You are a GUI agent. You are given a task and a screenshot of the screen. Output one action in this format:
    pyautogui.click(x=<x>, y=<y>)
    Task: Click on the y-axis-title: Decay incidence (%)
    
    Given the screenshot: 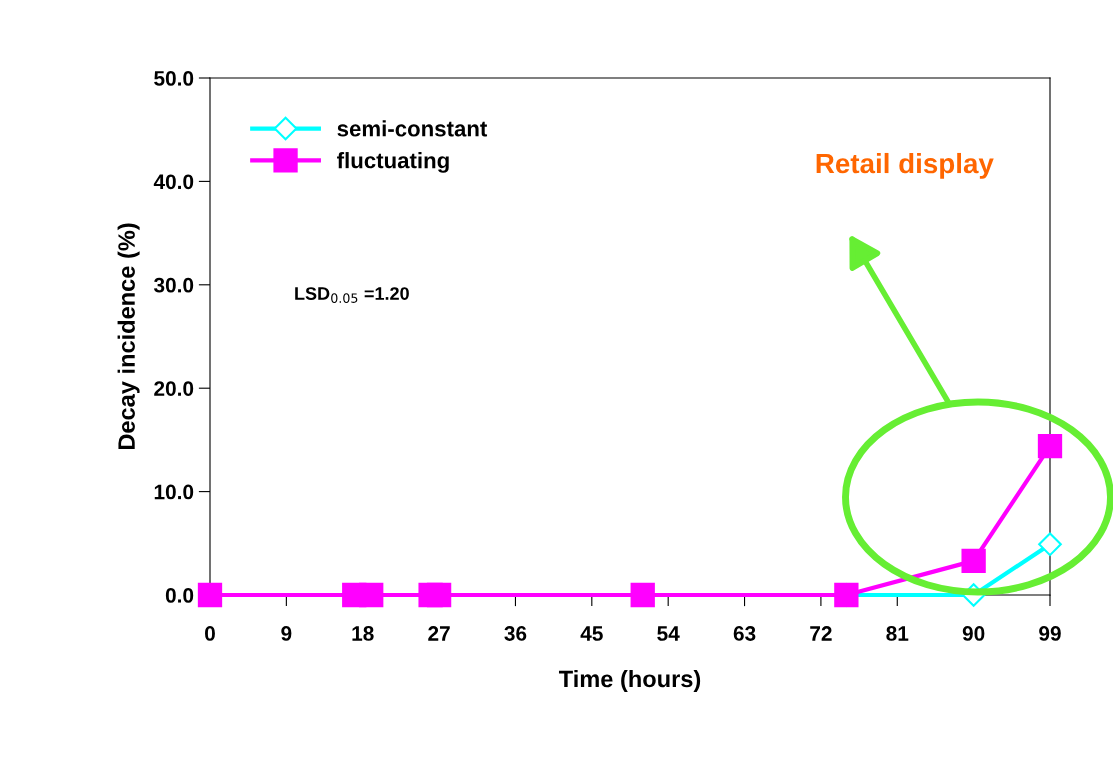 What is the action you would take?
    pyautogui.click(x=128, y=336)
    